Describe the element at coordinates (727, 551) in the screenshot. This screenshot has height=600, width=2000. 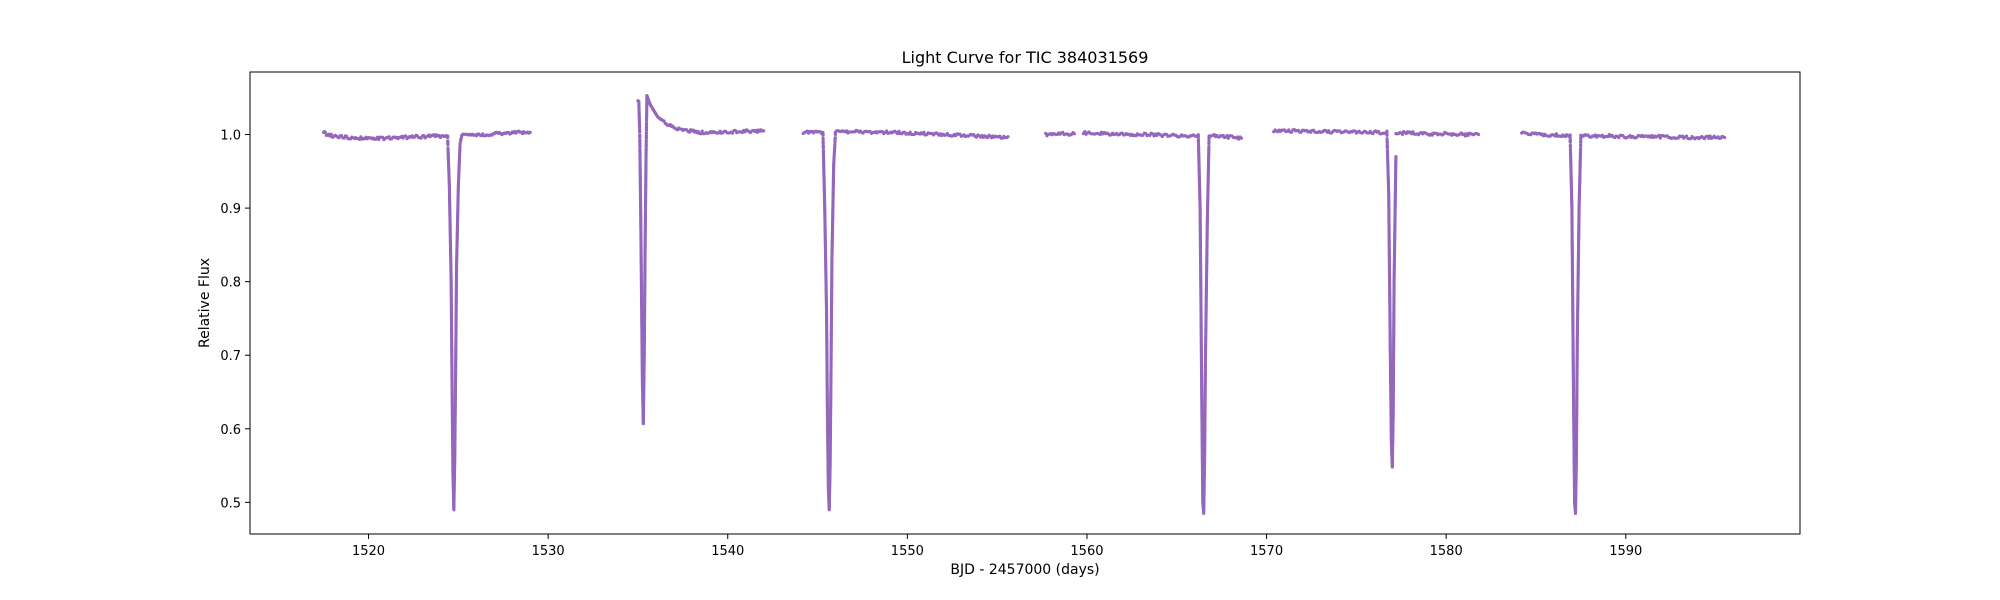
I see `x-tick-label: 1540` at that location.